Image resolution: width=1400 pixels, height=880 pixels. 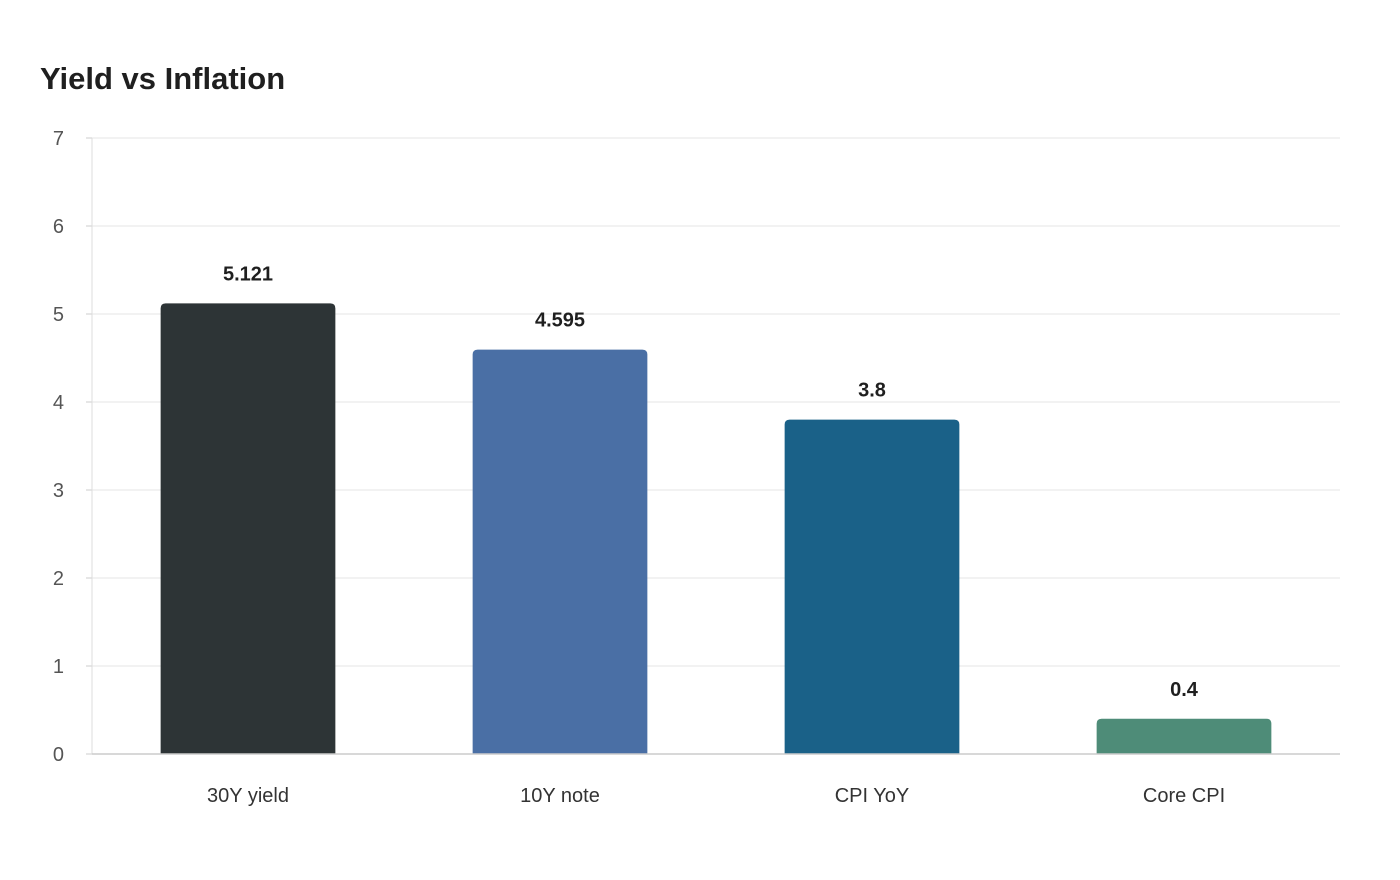 I want to click on x-category-label: 30Y yield, so click(x=248, y=796).